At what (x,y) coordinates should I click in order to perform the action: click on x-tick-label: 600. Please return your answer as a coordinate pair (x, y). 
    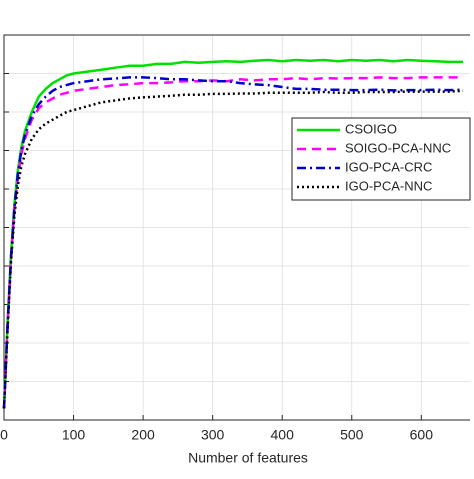
    Looking at the image, I should click on (422, 435).